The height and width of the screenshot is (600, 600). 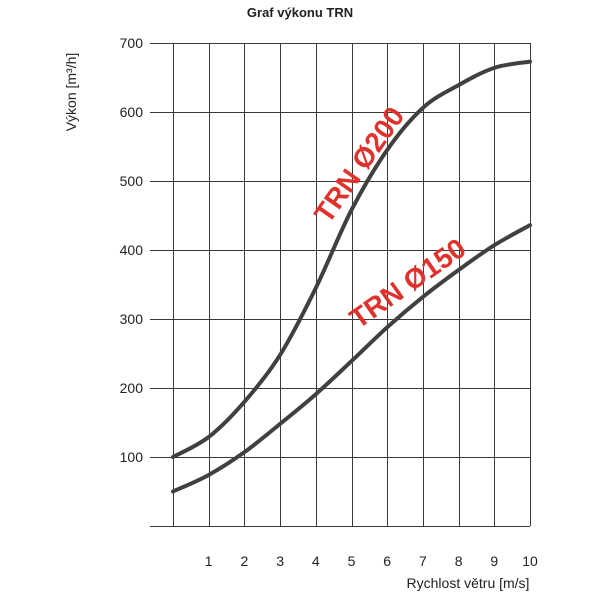 What do you see at coordinates (387, 561) in the screenshot?
I see `x-tick-label-6: 6` at bounding box center [387, 561].